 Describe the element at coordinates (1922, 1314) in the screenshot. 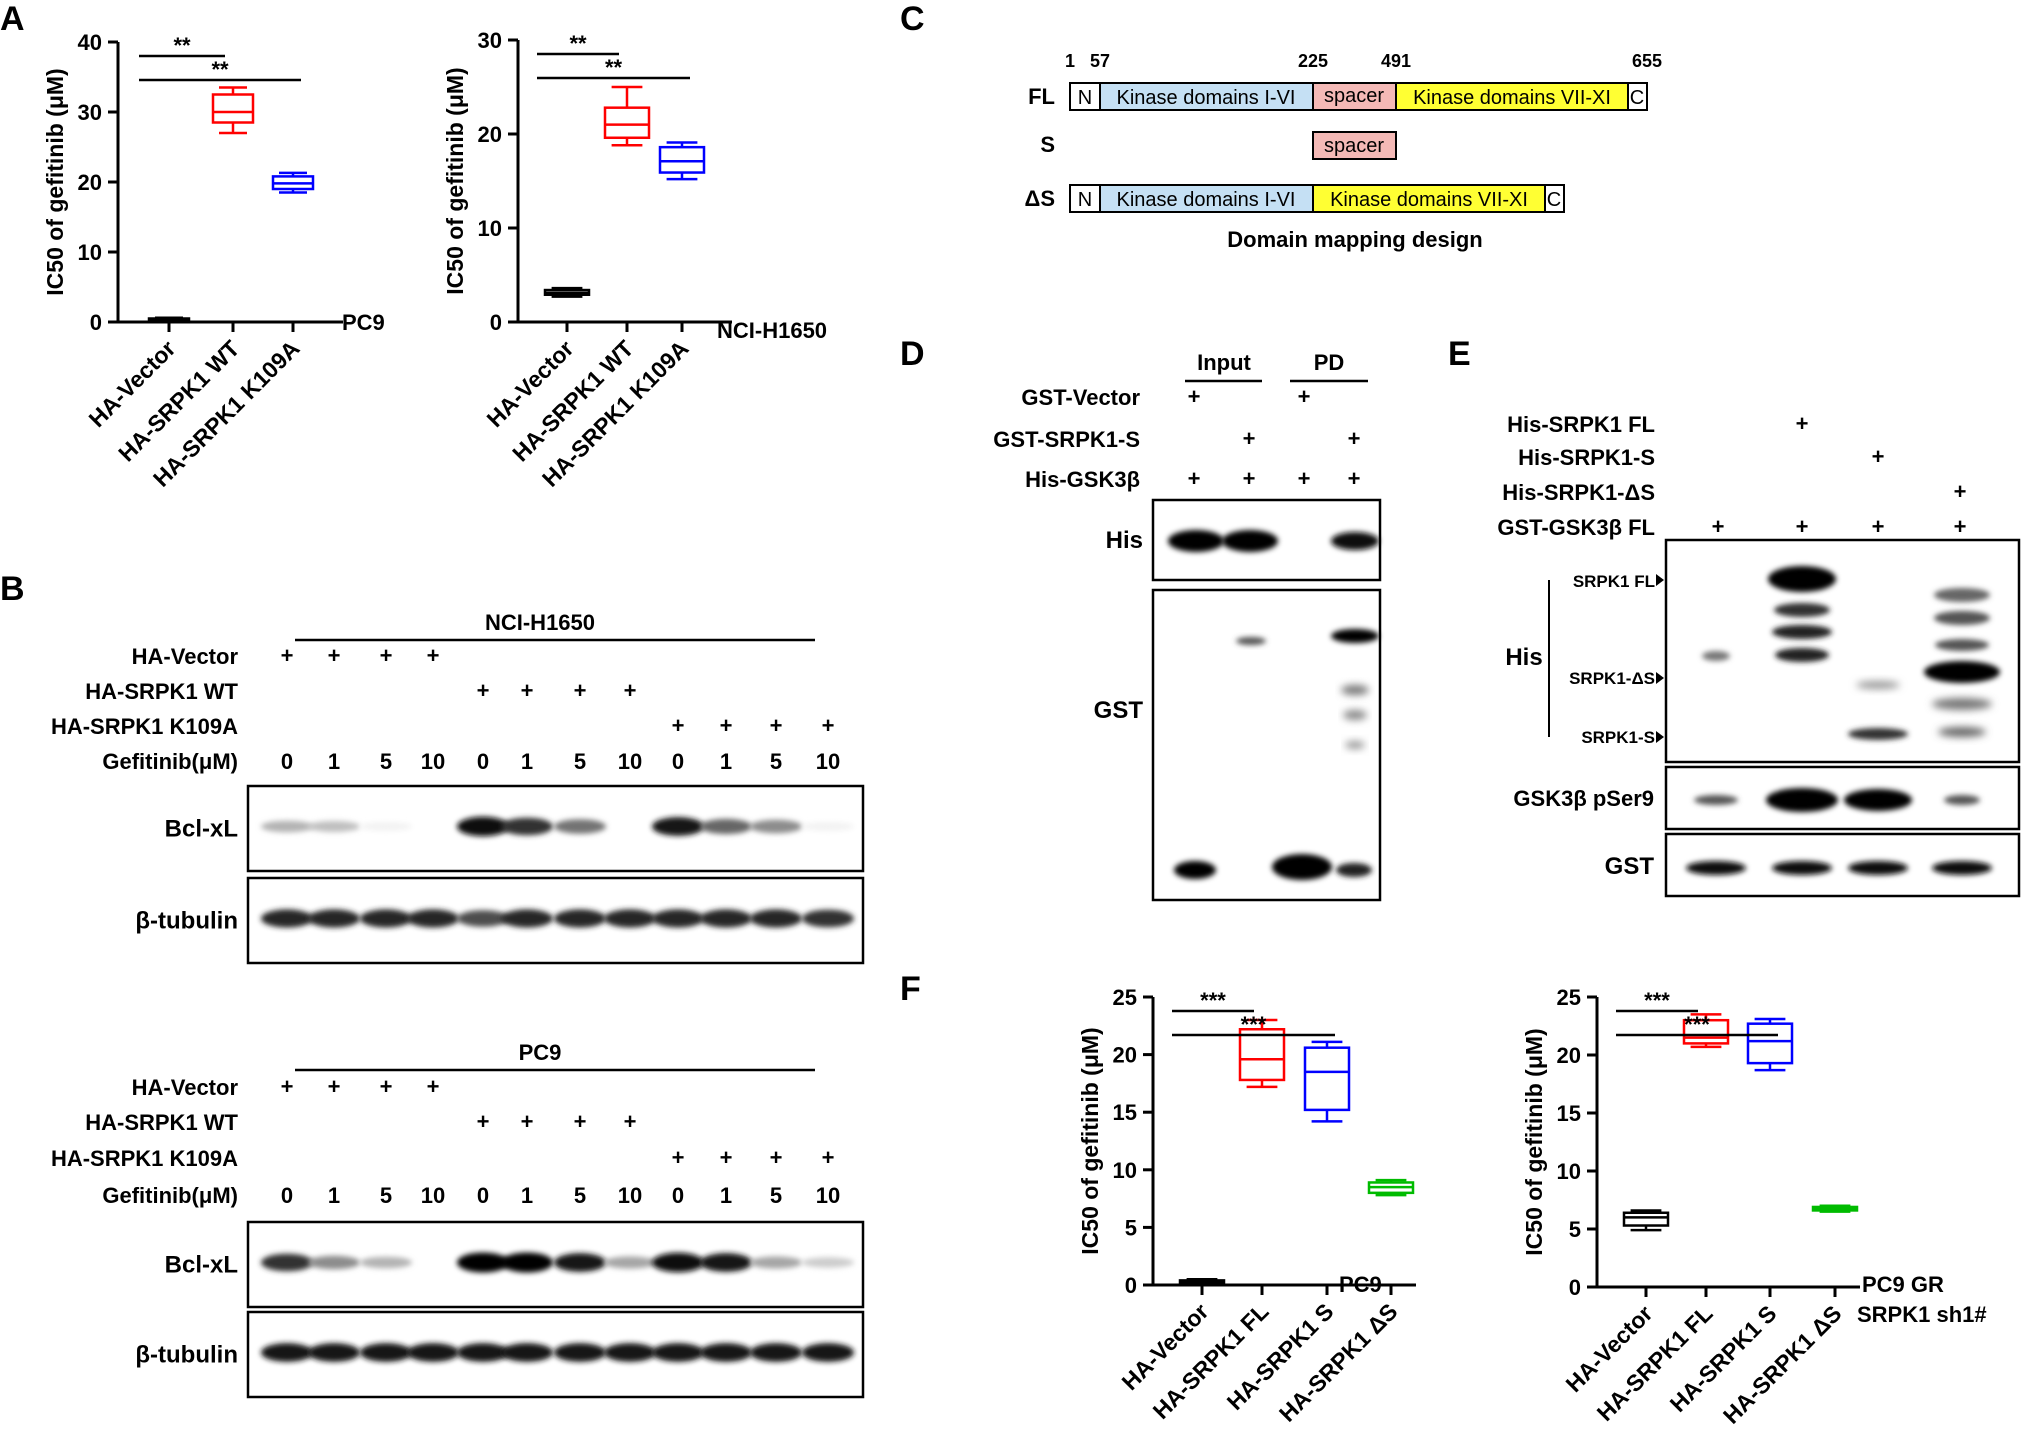

I see `cell-line-label: SRPK1 sh1#` at that location.